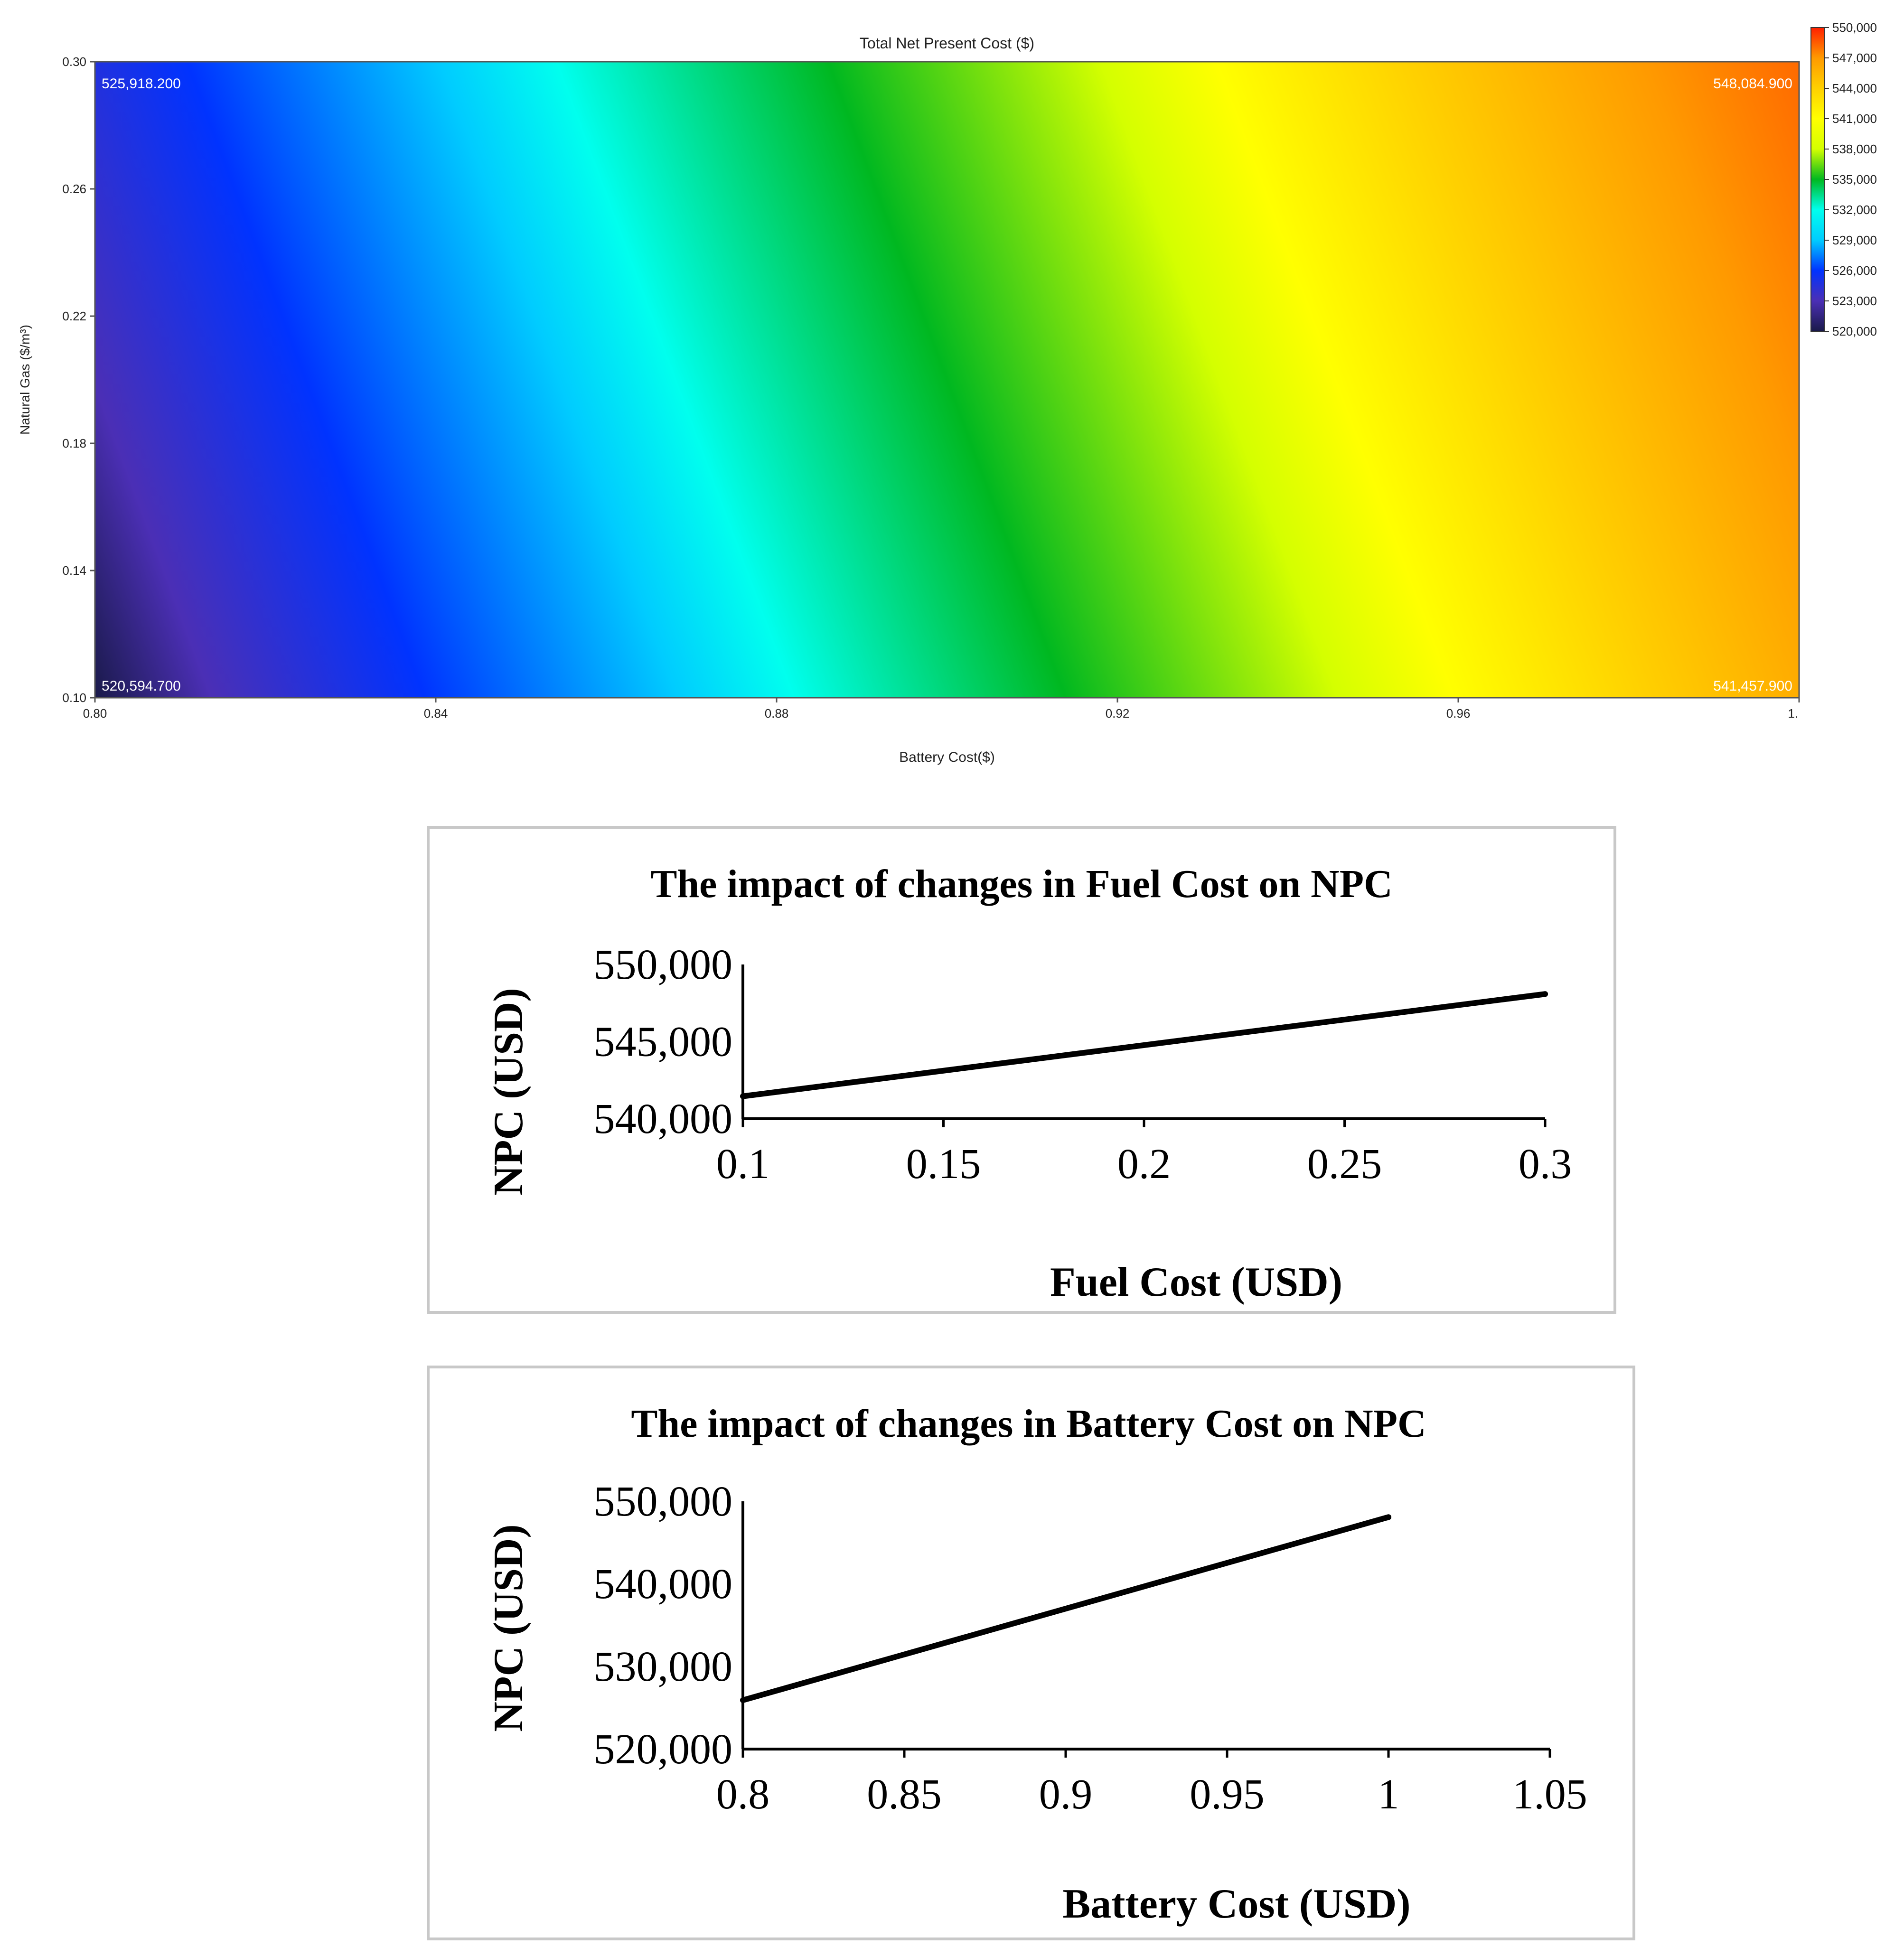 This screenshot has height=1947, width=1904. Describe the element at coordinates (74, 443) in the screenshot. I see `heatmap-y-tick-label: 0.18` at that location.